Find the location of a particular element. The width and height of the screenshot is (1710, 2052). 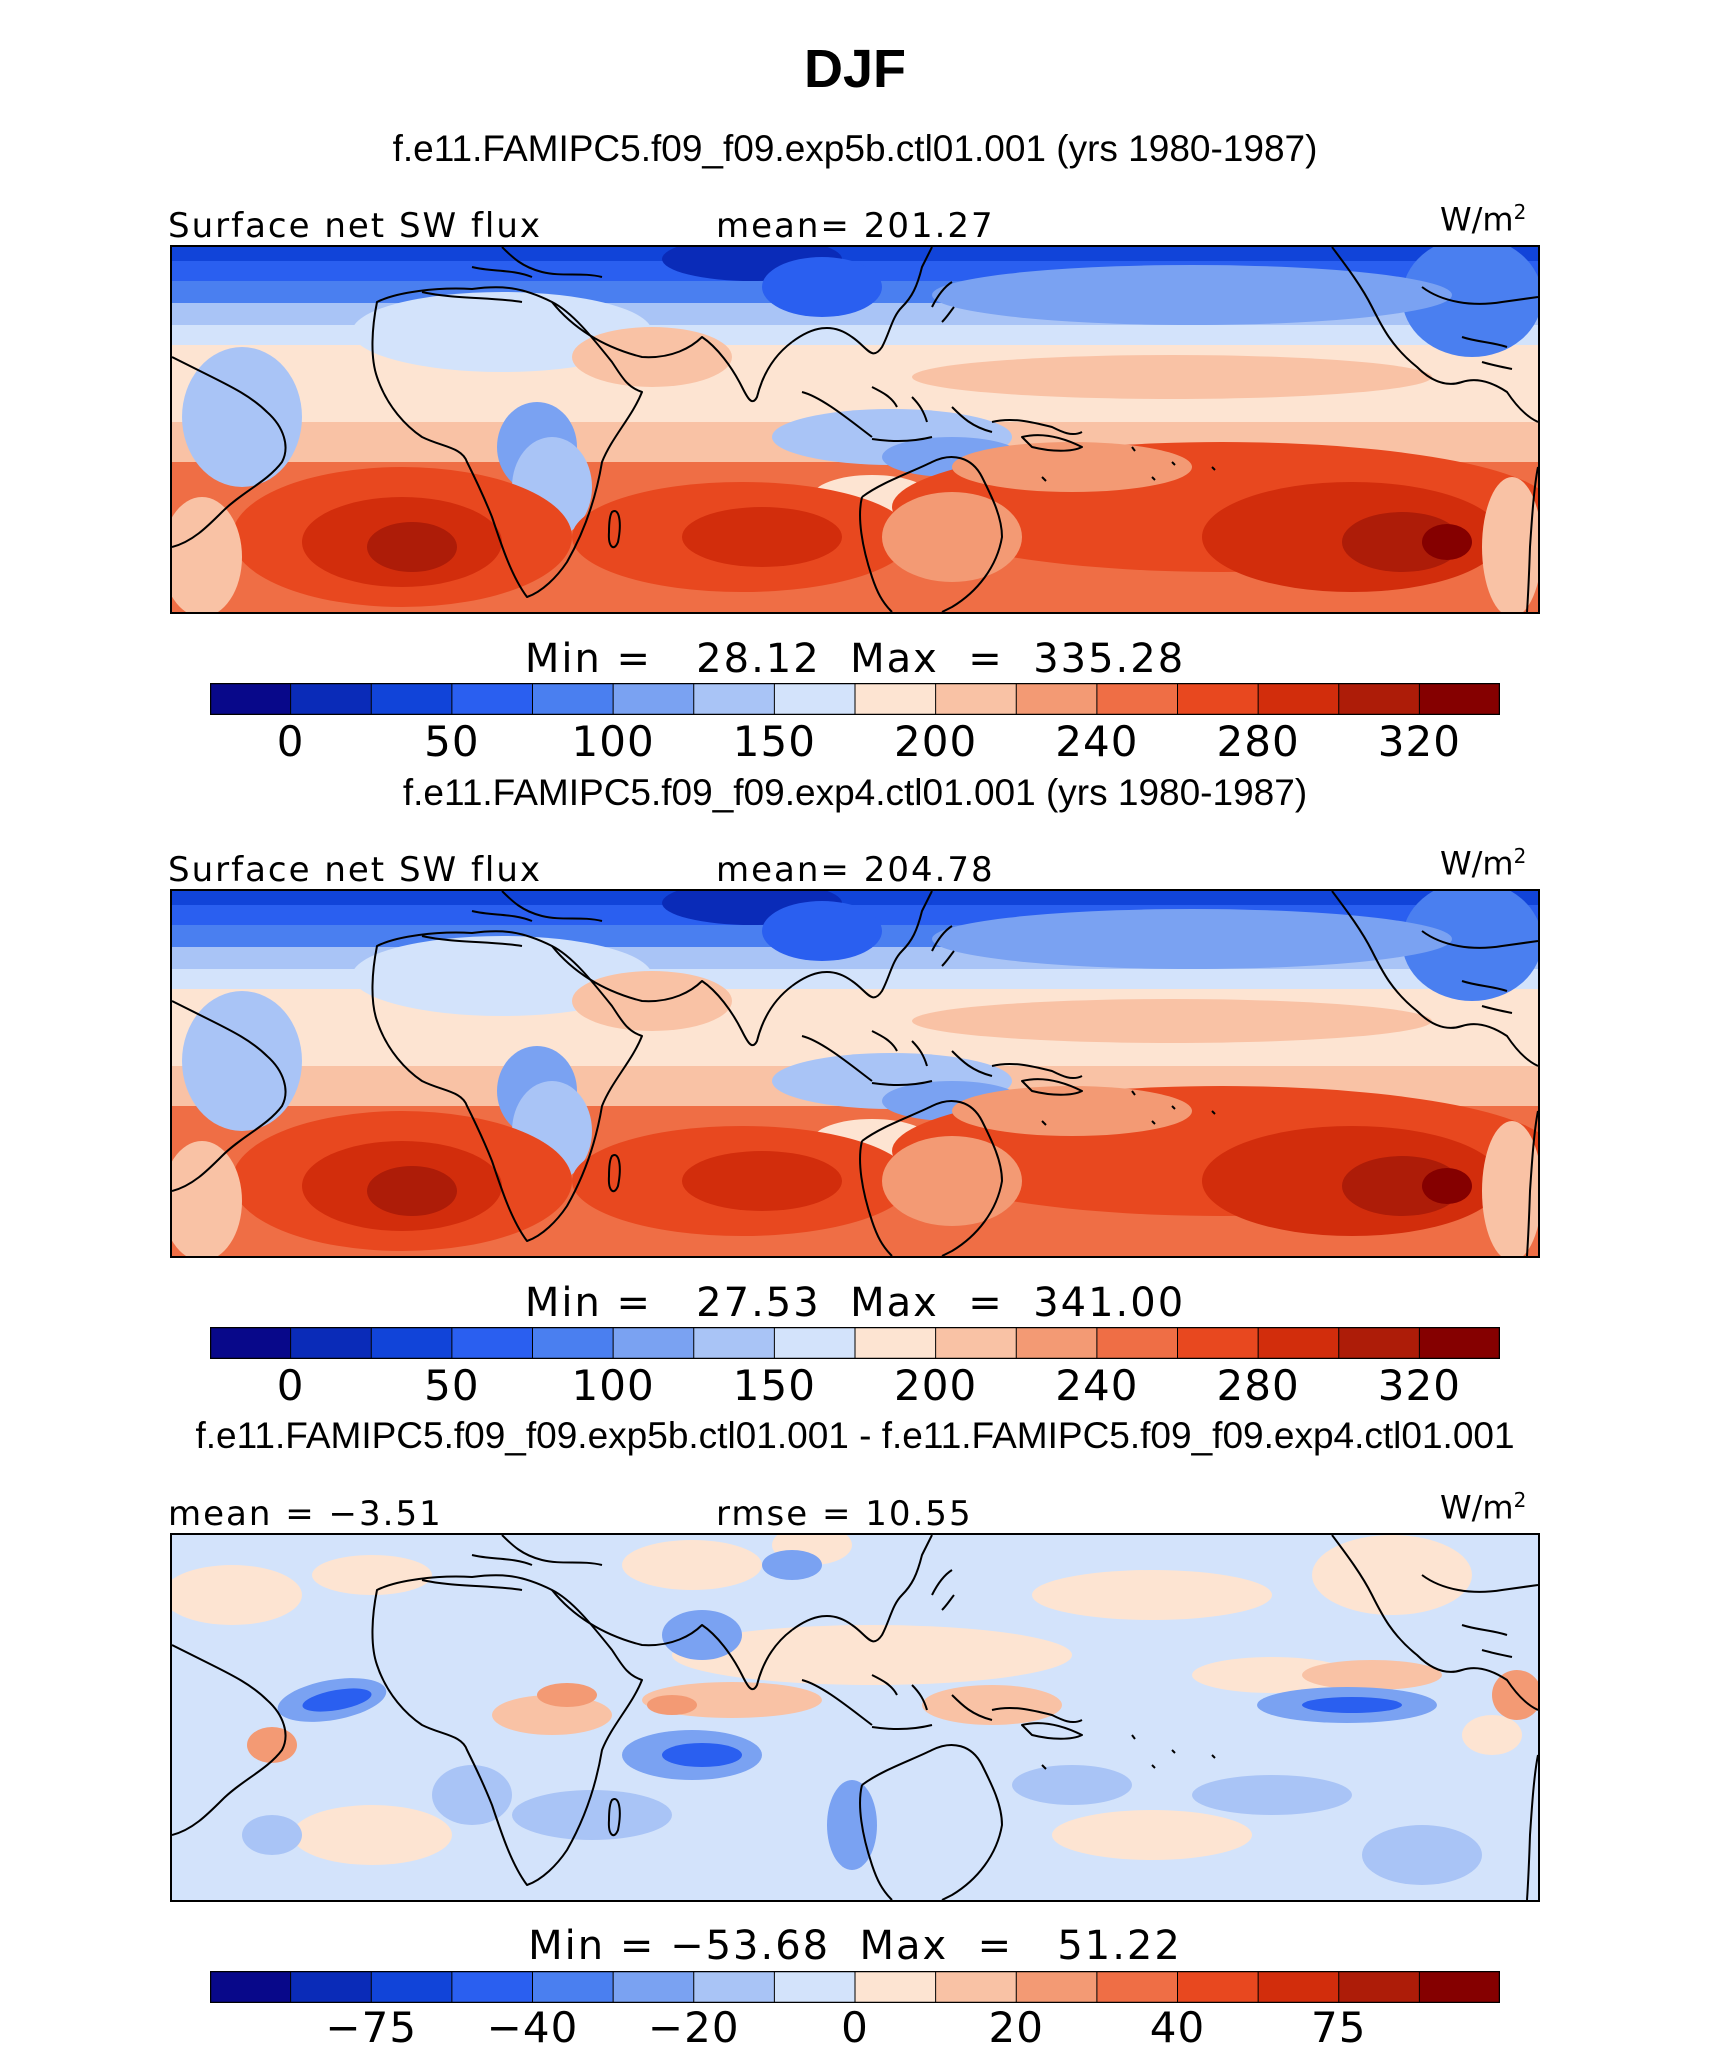

panel-3-map is located at coordinates (855, 1717).